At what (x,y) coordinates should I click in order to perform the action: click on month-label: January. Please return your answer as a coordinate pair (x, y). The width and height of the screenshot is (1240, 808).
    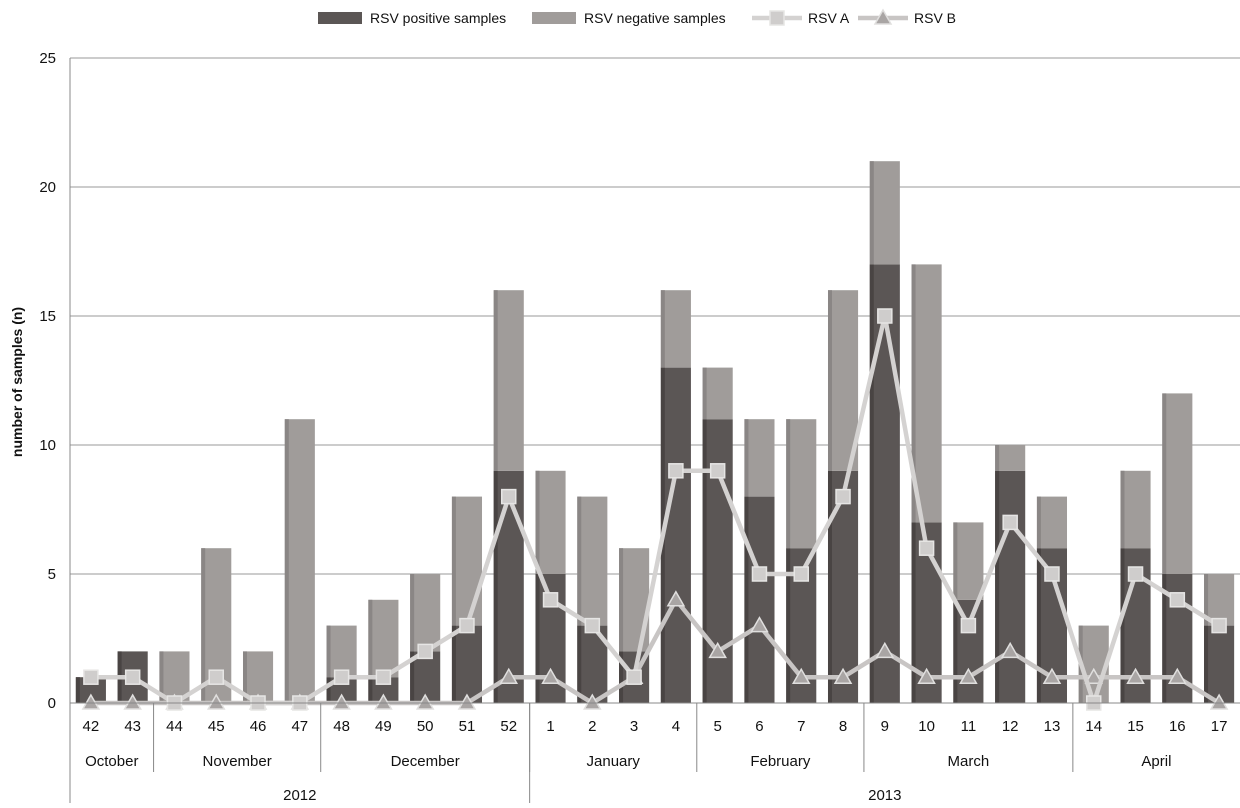
    Looking at the image, I should click on (614, 761).